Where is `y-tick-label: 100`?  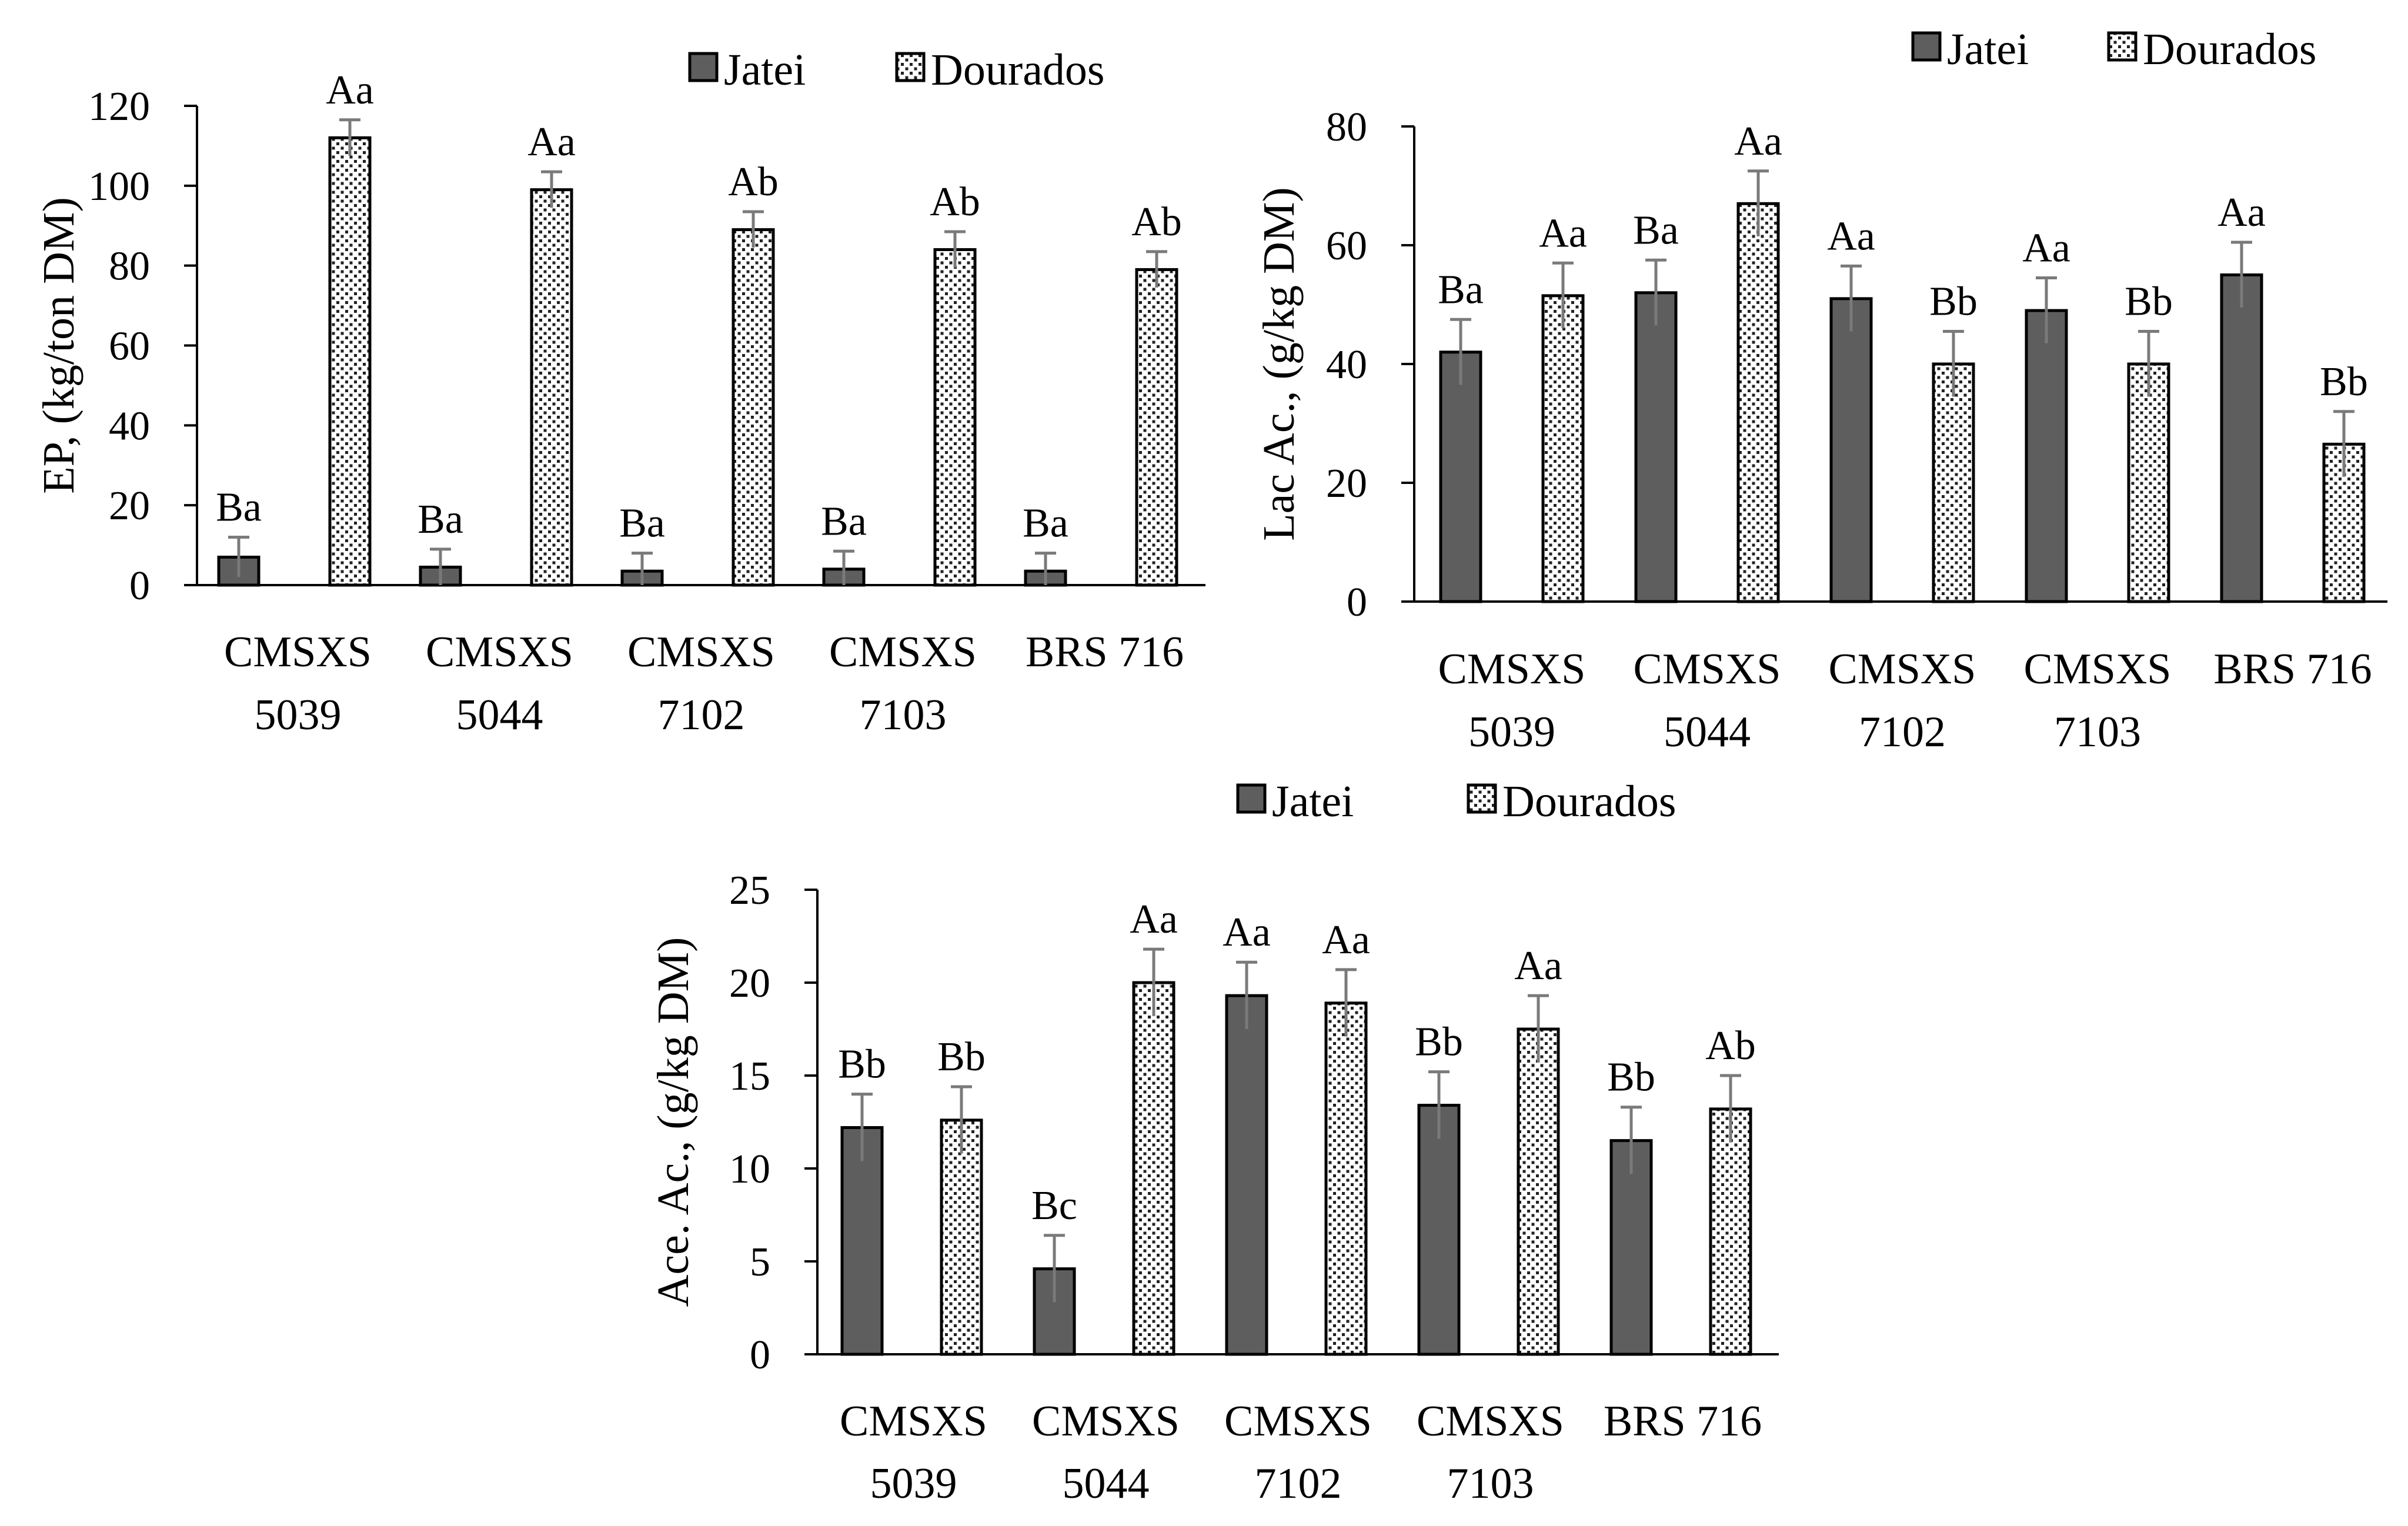 y-tick-label: 100 is located at coordinates (119, 186).